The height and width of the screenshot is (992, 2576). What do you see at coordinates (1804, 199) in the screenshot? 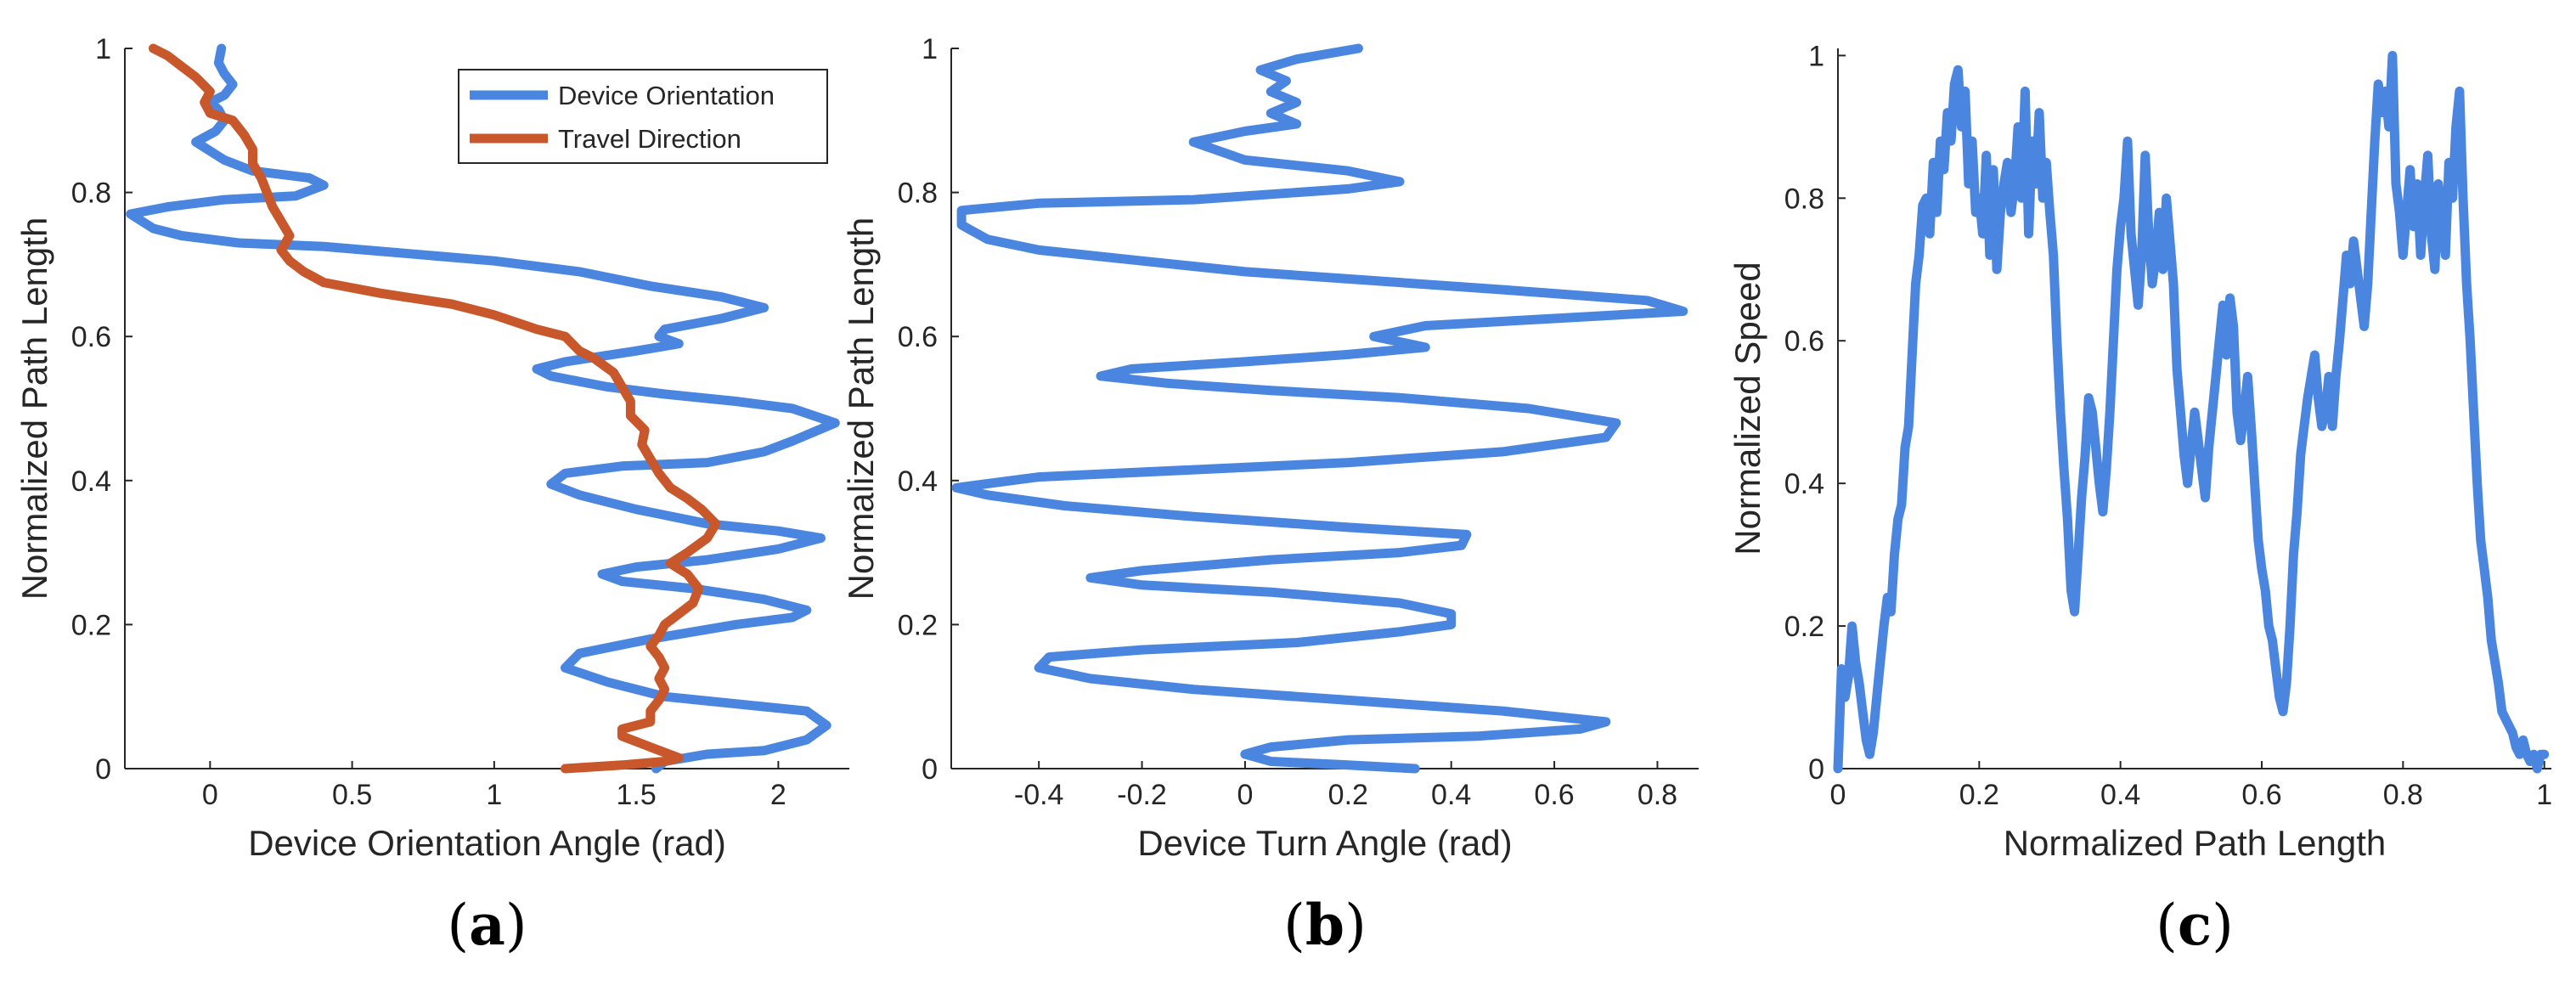
I see `panel-c-y-tick-label: 0.8` at bounding box center [1804, 199].